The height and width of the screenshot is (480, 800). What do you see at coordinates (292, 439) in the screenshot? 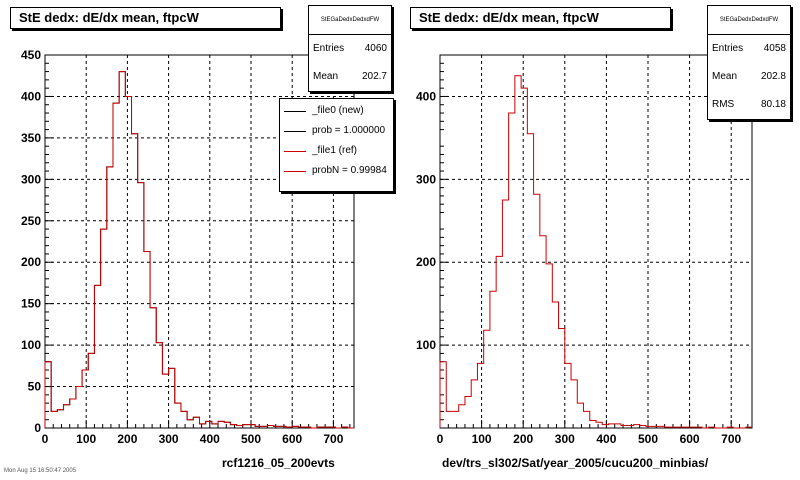
I see `left-x-tick-label: 600` at bounding box center [292, 439].